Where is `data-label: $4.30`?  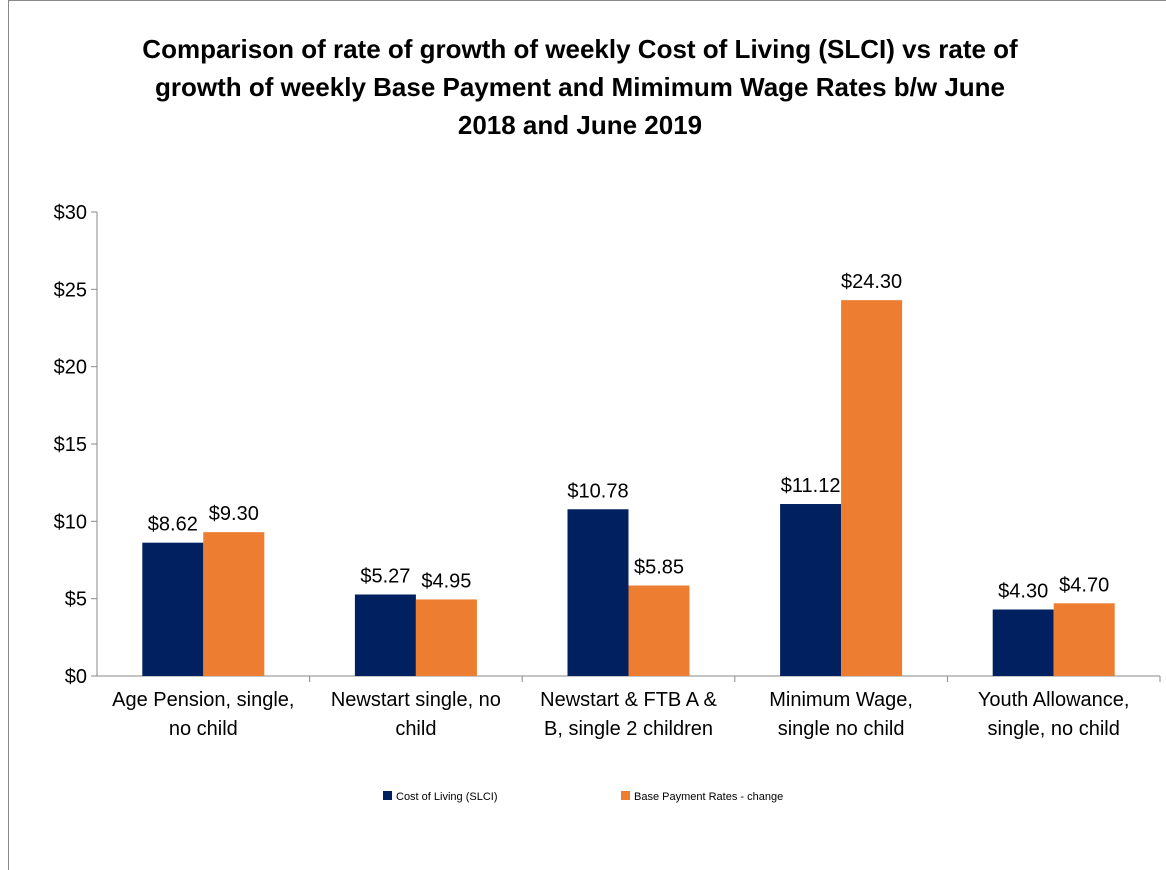 data-label: $4.30 is located at coordinates (1023, 591).